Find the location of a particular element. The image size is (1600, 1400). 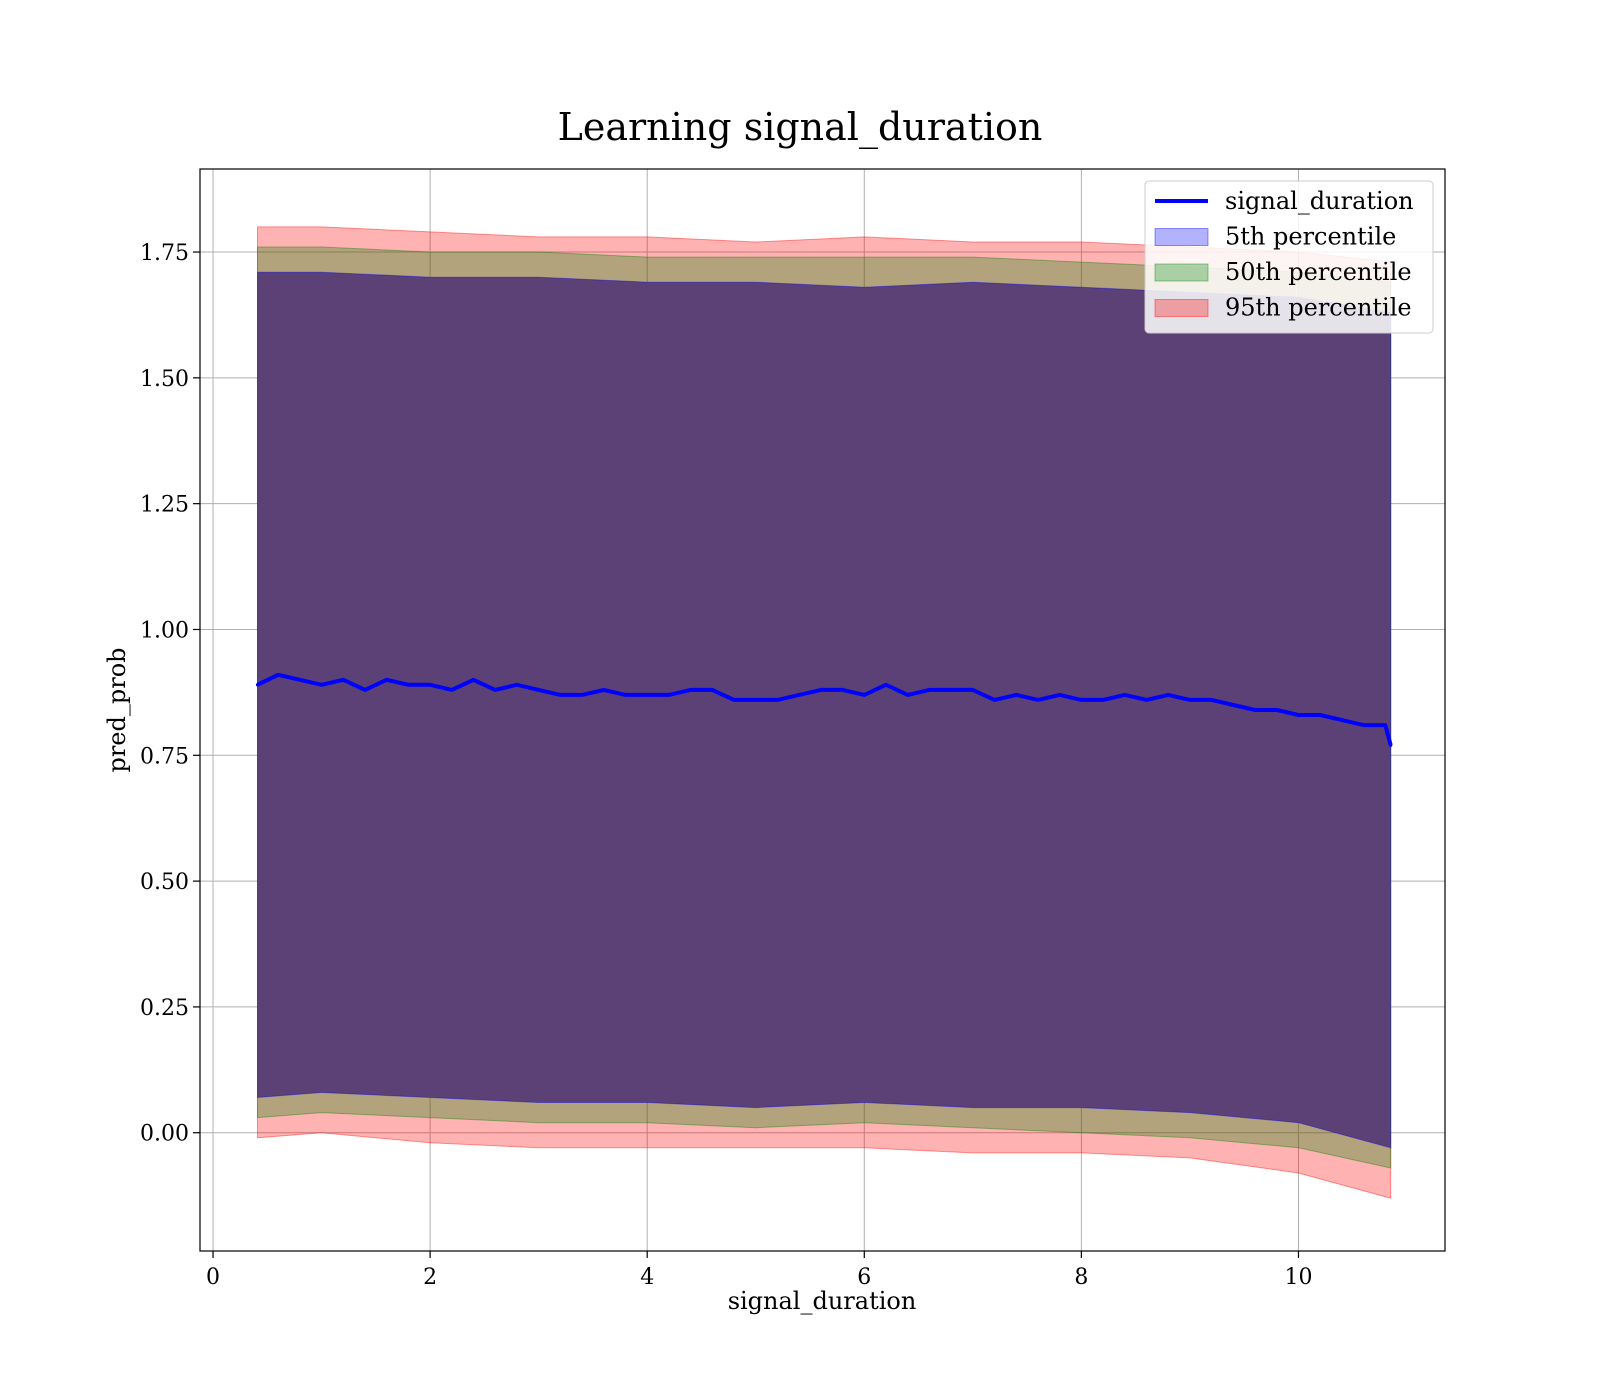

y-tick-label: 0.75 is located at coordinates (164, 756).